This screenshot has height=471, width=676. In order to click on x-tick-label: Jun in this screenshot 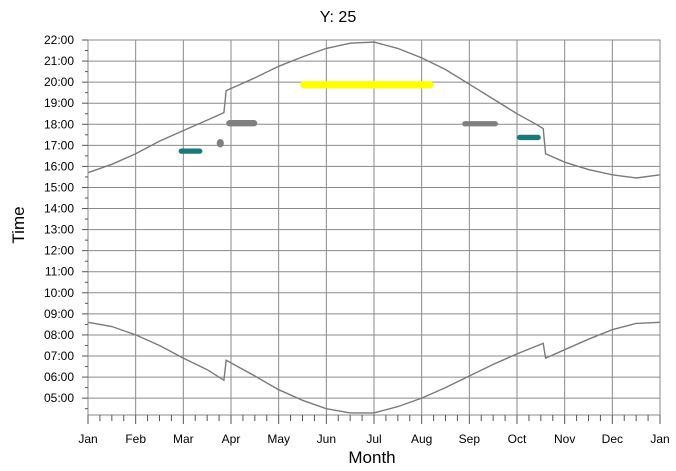, I will do `click(326, 439)`.